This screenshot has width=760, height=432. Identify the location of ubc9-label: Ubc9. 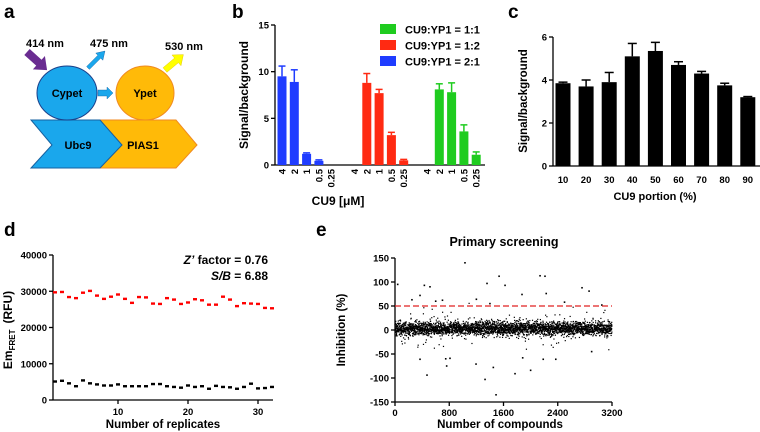
(78, 146).